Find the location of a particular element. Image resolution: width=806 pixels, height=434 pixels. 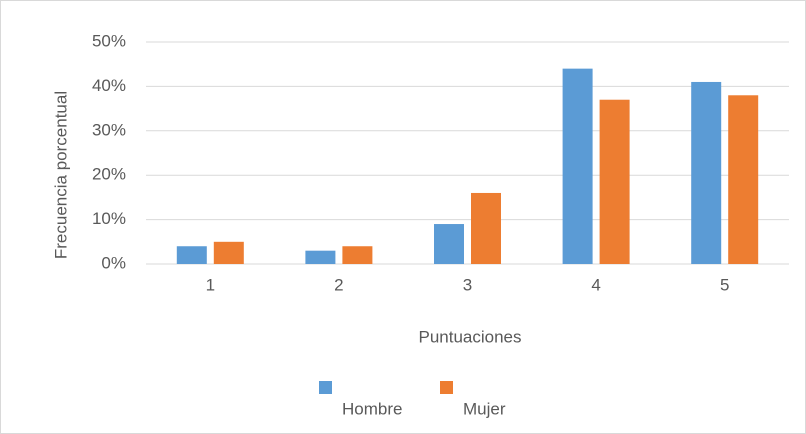

x-tick-label: 2 is located at coordinates (338, 284).